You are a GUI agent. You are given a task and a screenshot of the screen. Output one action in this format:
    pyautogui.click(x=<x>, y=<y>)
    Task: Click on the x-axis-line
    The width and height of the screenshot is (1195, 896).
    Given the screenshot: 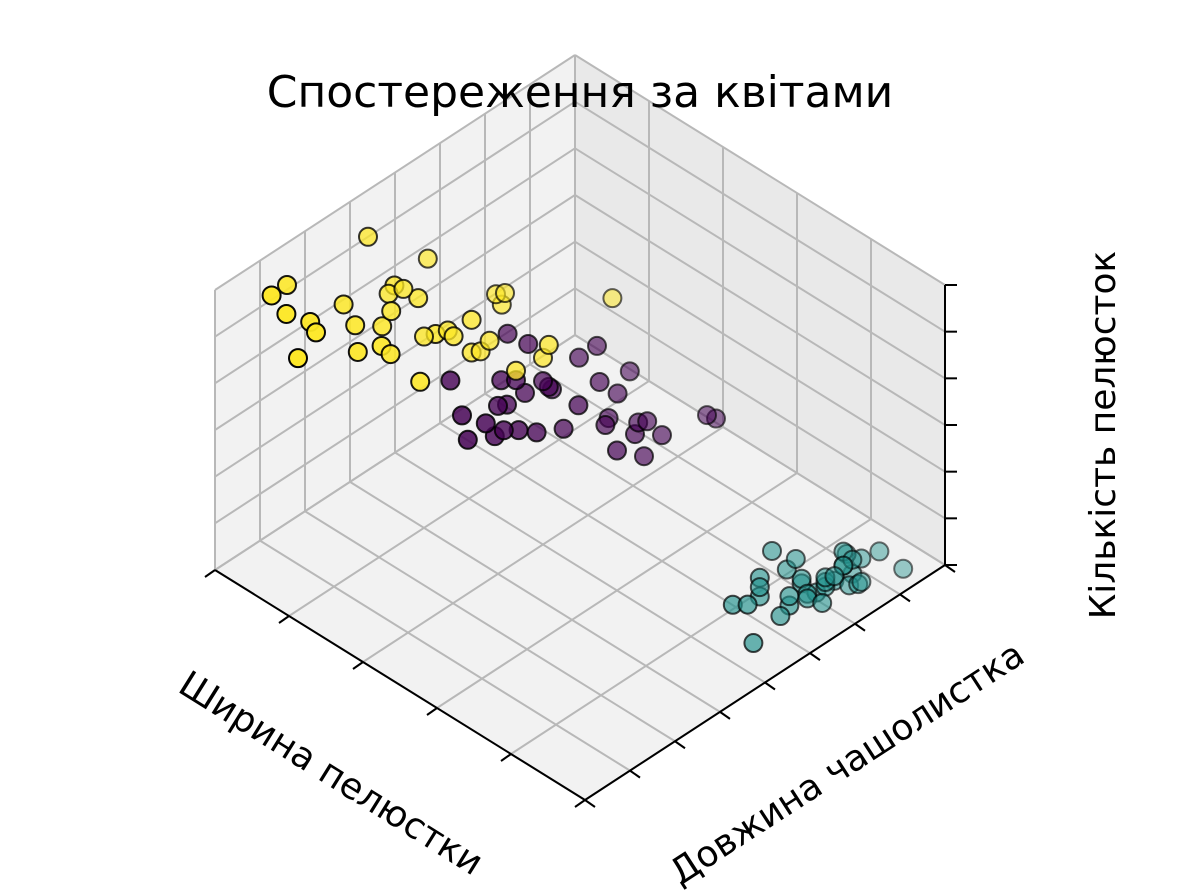 What is the action you would take?
    pyautogui.click(x=400, y=685)
    